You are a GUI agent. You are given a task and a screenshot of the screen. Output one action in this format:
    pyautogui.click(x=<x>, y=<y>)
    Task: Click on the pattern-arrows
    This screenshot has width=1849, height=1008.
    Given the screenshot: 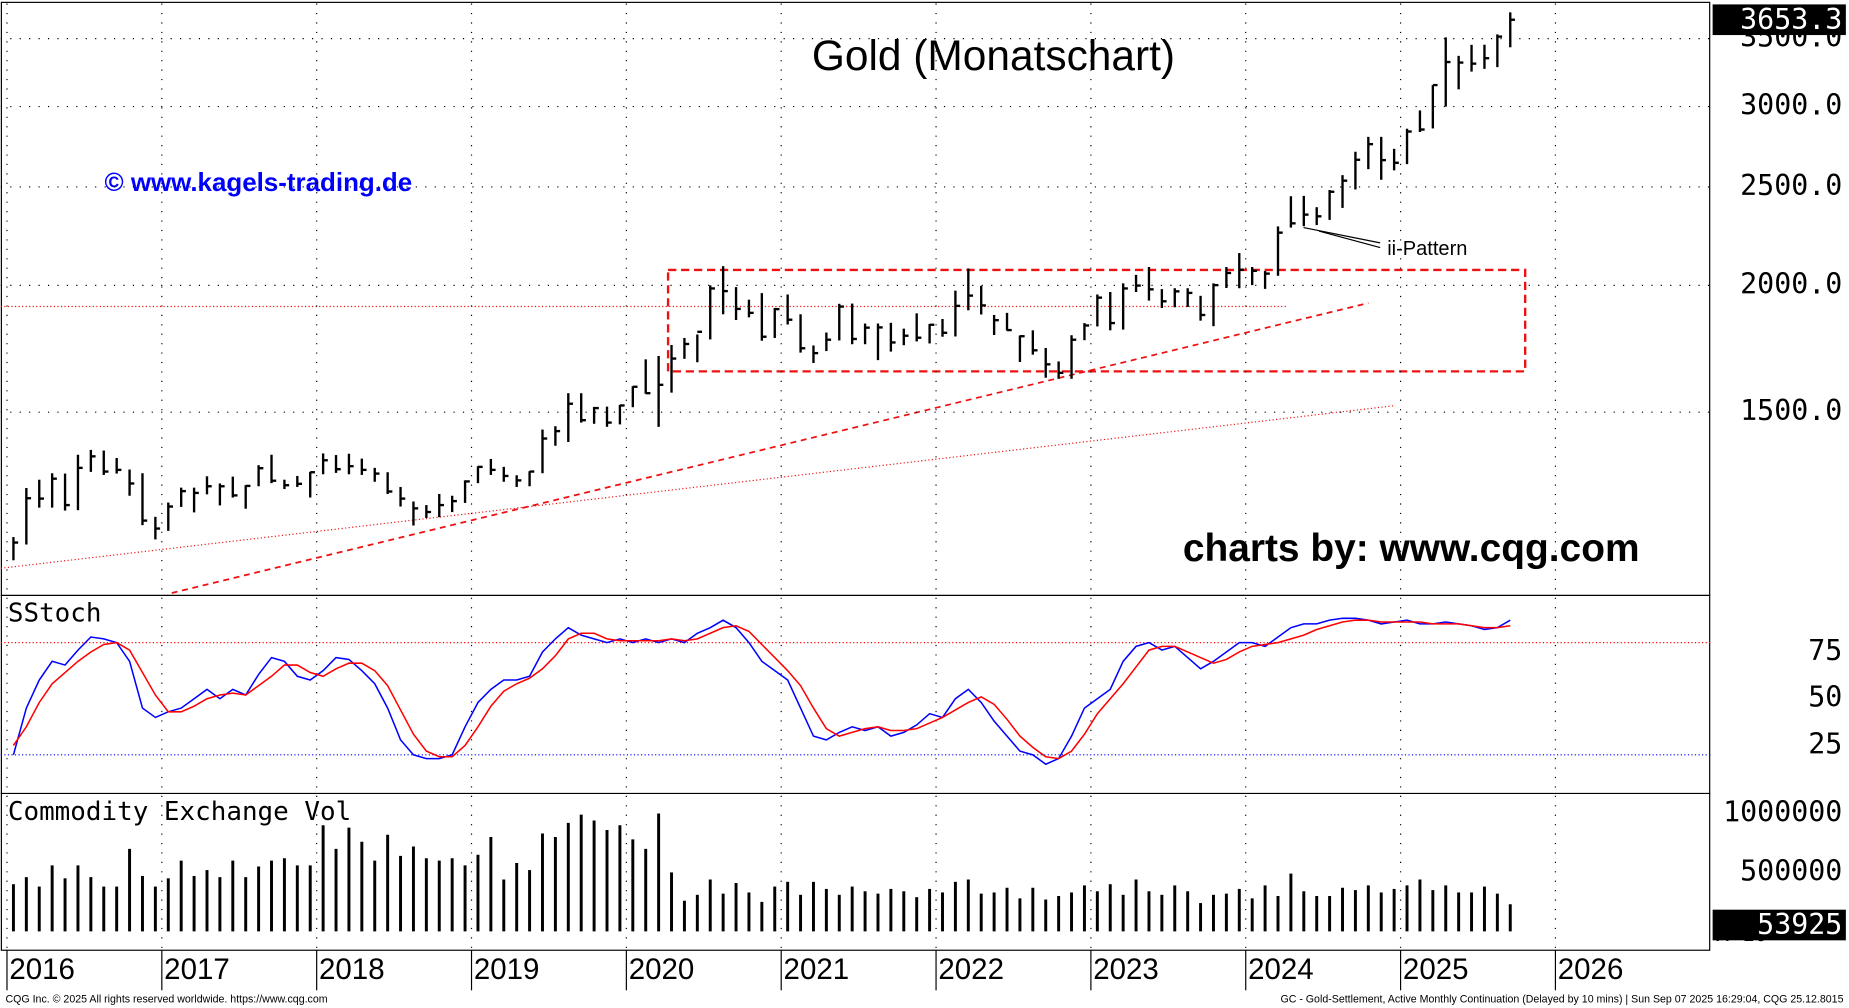 What is the action you would take?
    pyautogui.click(x=1342, y=237)
    